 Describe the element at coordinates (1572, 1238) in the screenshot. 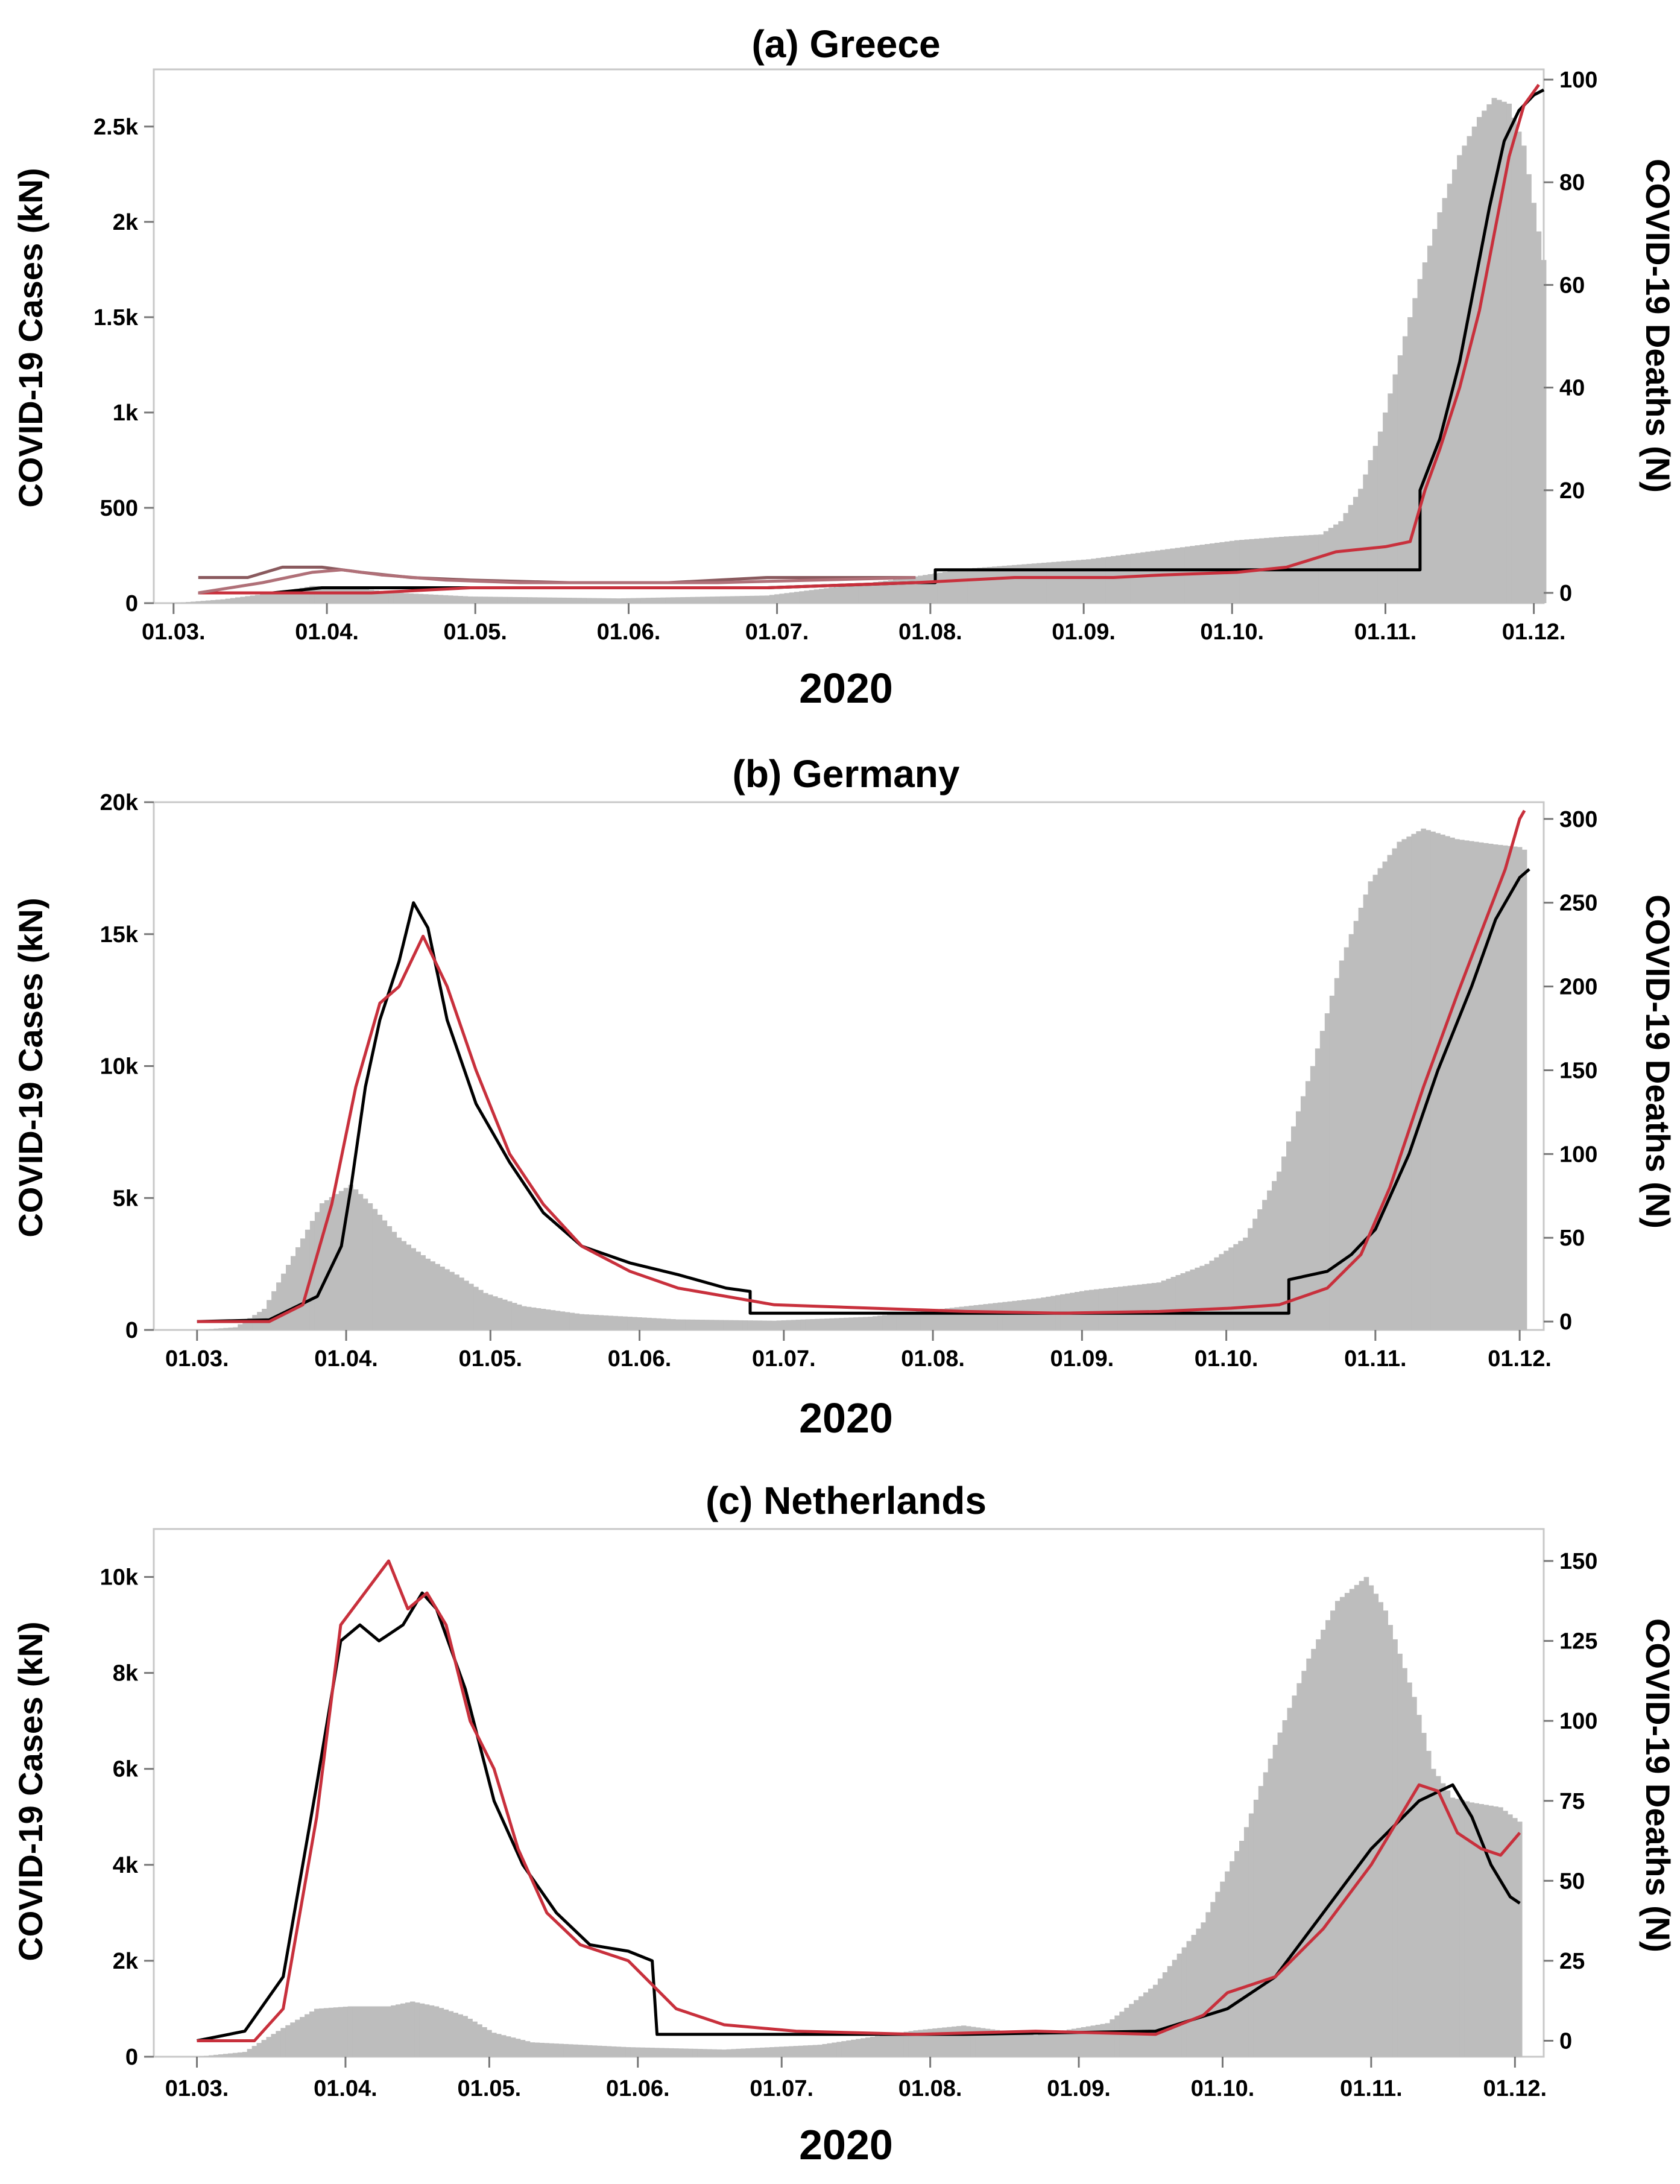

I see `right-y-tick-label: 50` at that location.